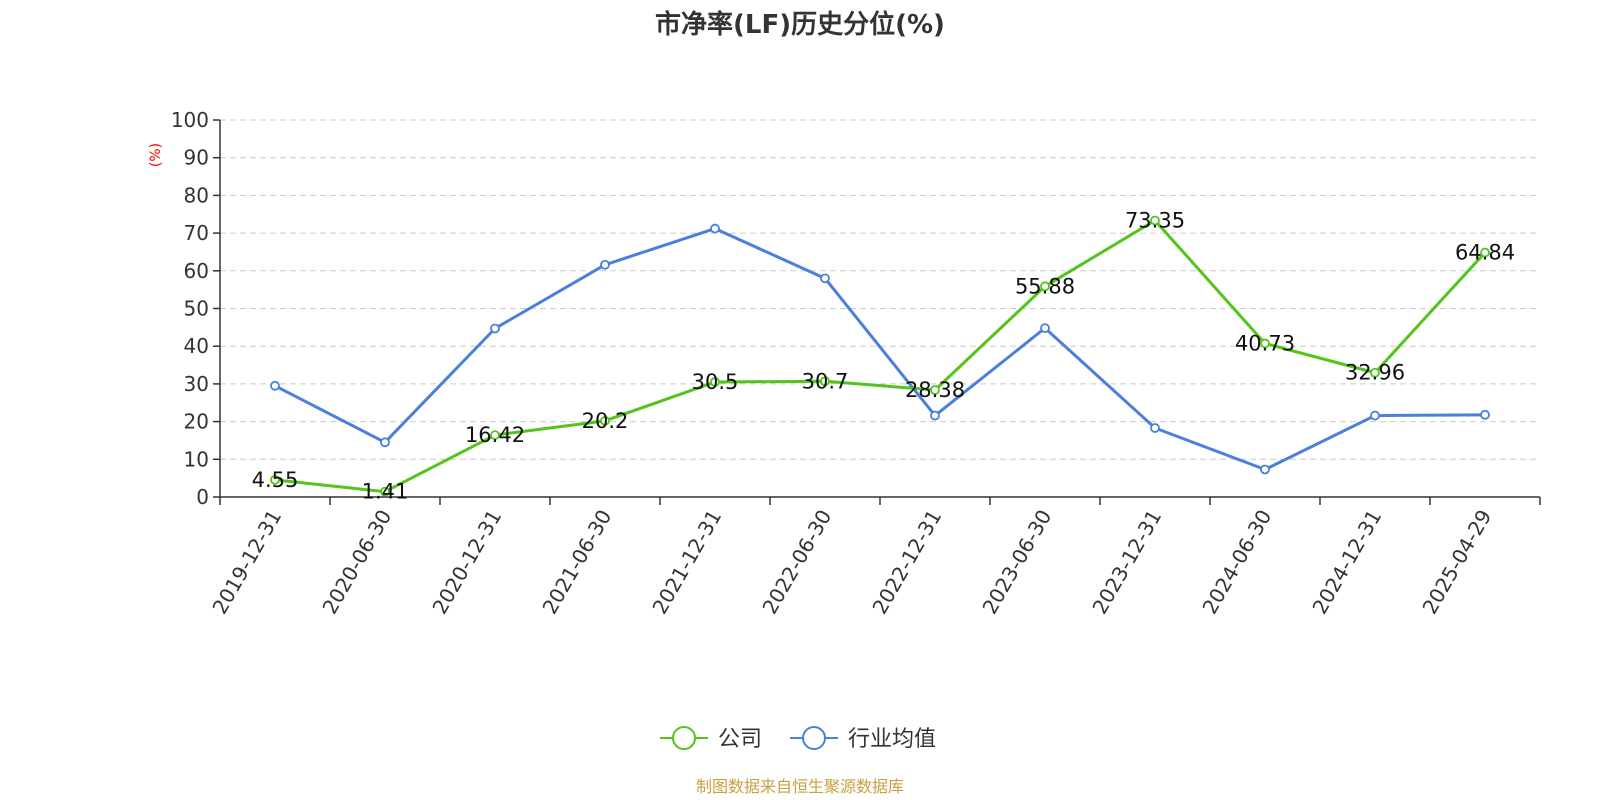 This screenshot has height=800, width=1600. Describe the element at coordinates (1456, 562) in the screenshot. I see `x-tick-label: 2025-04-29` at that location.